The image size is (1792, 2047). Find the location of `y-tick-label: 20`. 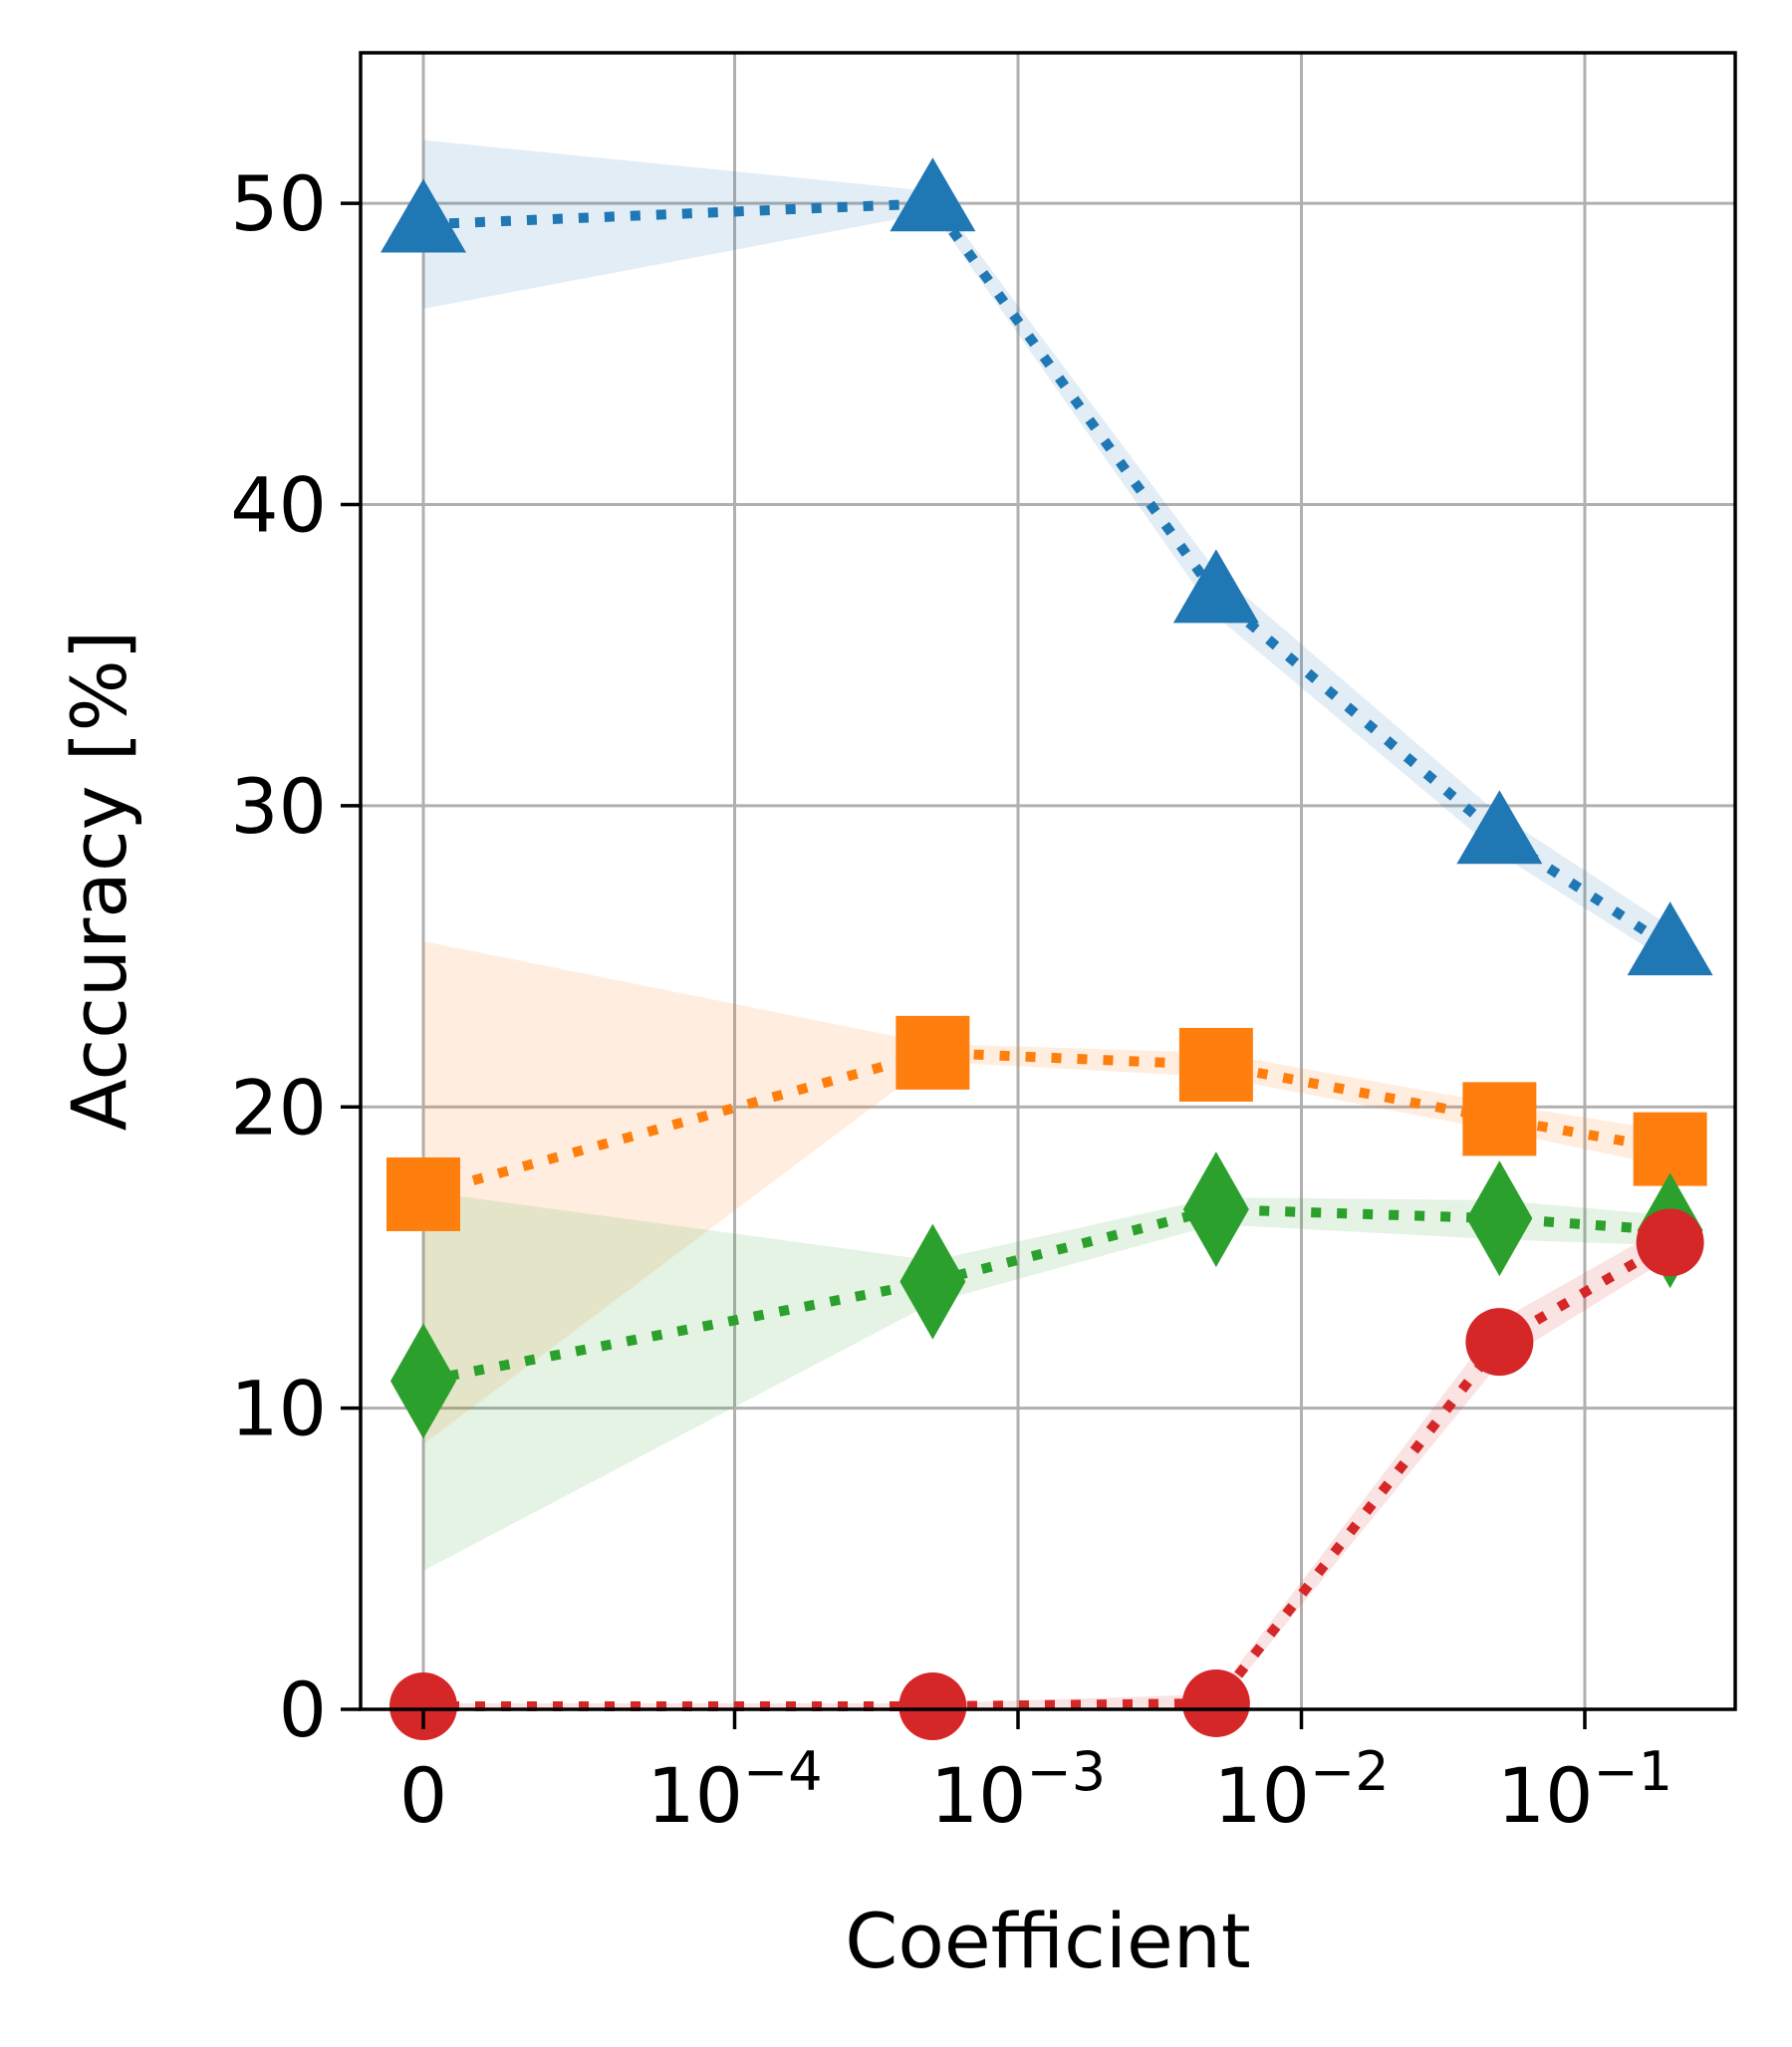

y-tick-label: 20 is located at coordinates (278, 1107).